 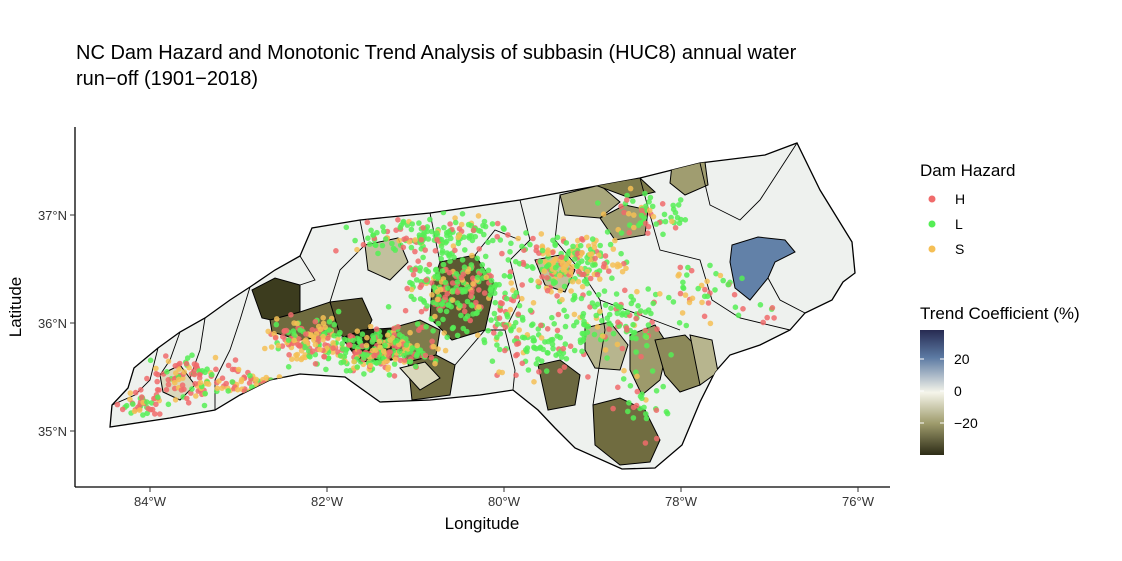 What do you see at coordinates (347, 261) in the screenshot?
I see `subbasin-boundary` at bounding box center [347, 261].